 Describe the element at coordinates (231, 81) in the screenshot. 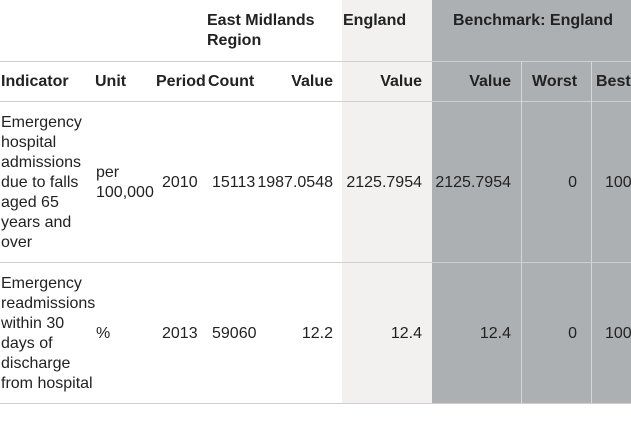

I see `column-header-count: Count` at that location.